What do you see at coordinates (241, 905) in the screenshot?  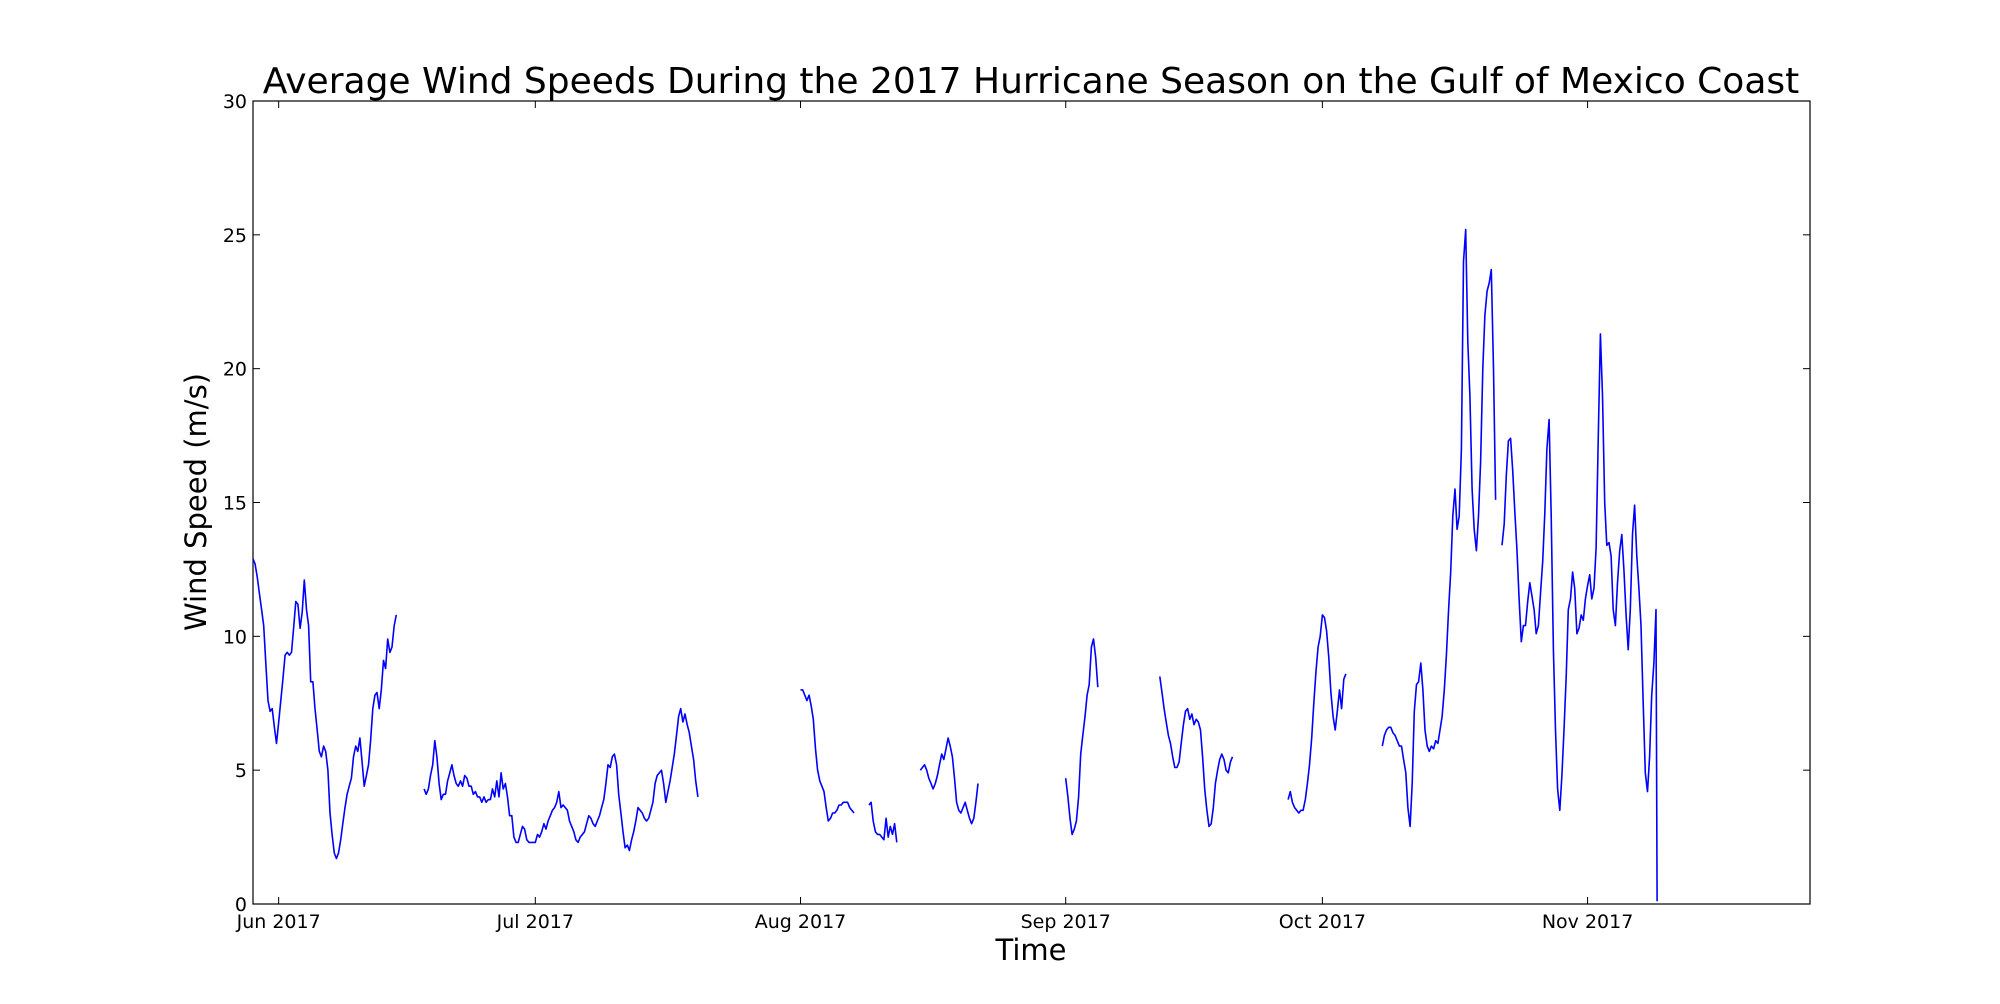 I see `y-tick-label: 0` at bounding box center [241, 905].